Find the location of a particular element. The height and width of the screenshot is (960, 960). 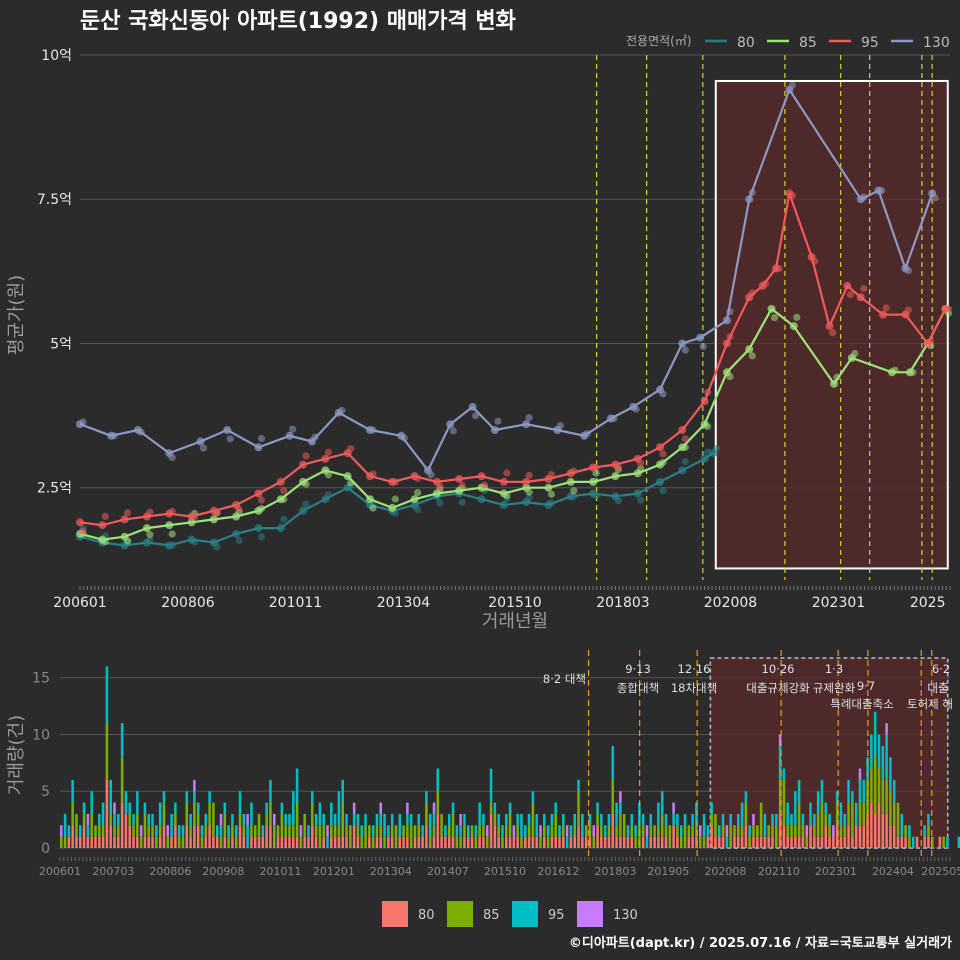

y-tick-label: 15 is located at coordinates (41, 679).